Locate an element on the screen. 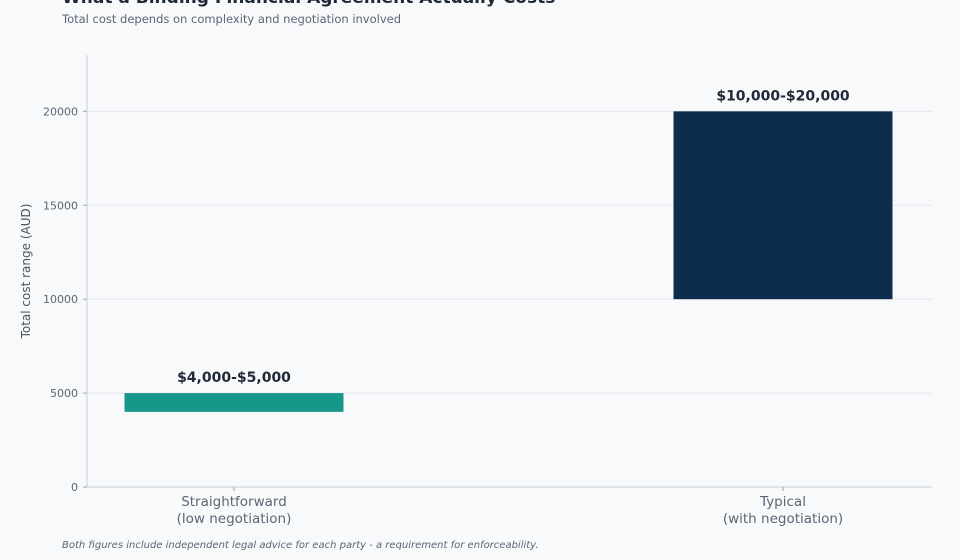 This screenshot has width=960, height=560. y-tick-label: 5000 is located at coordinates (64, 393).